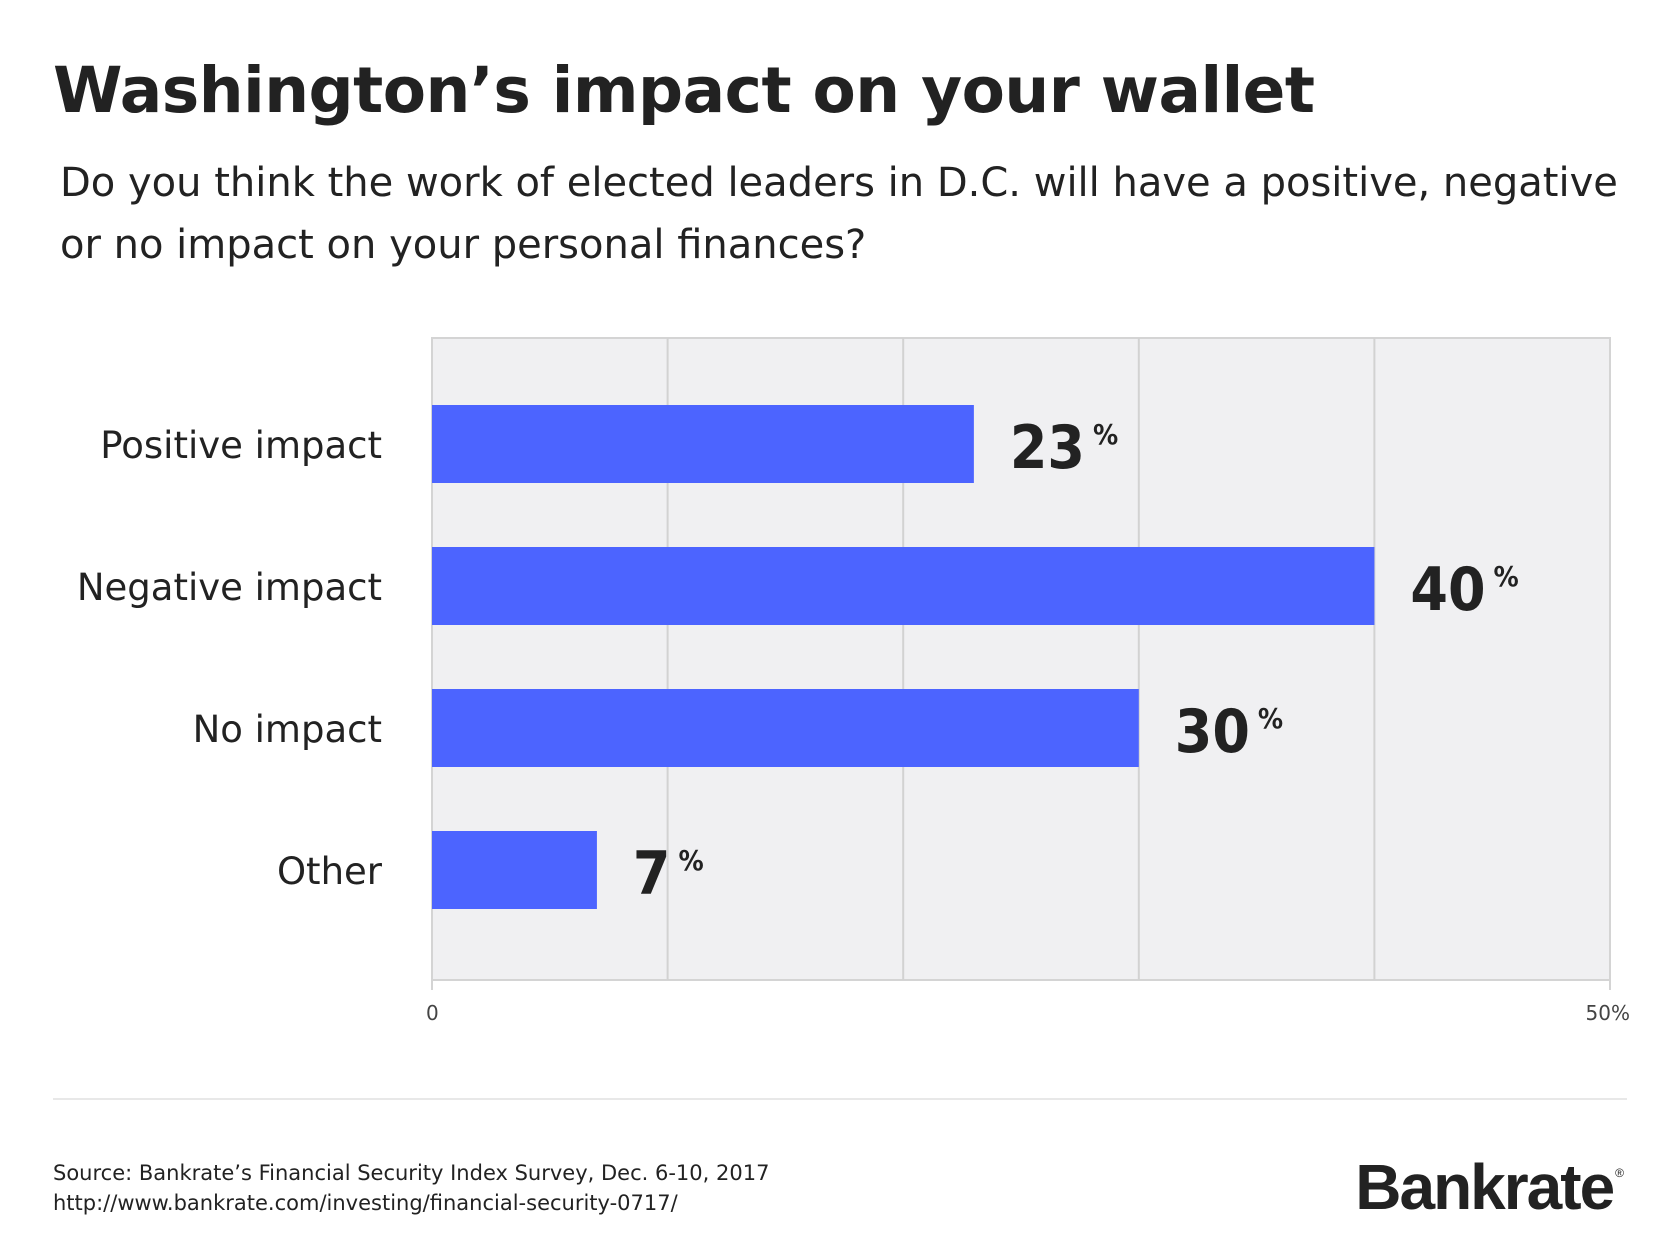  I want to click on bar-positive-impact, so click(703, 444).